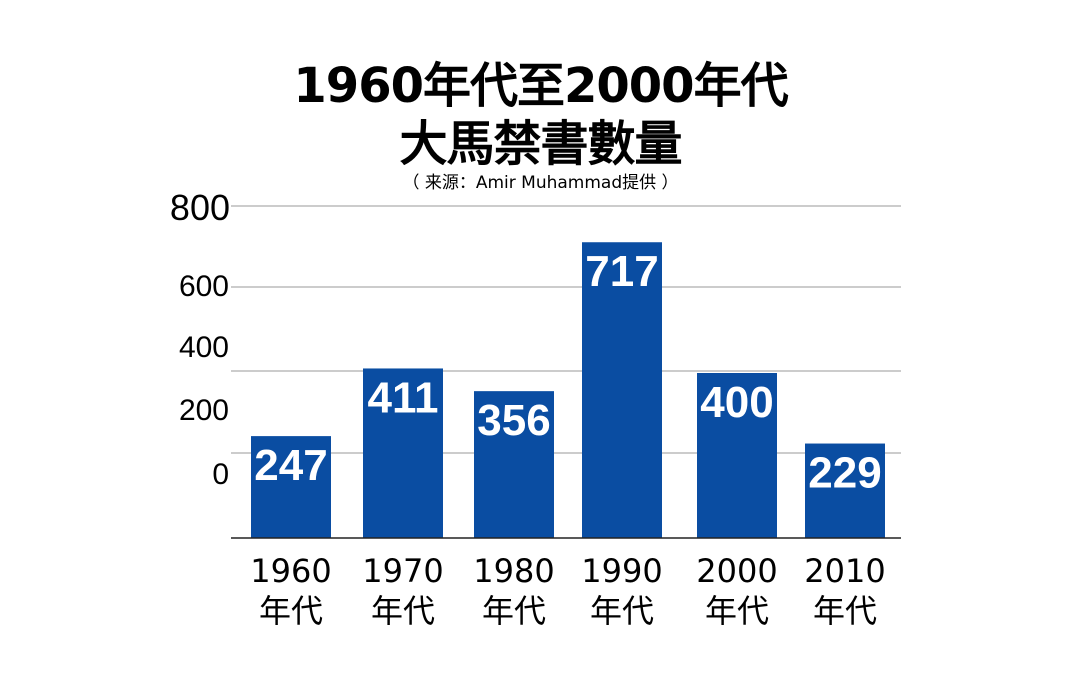 The height and width of the screenshot is (690, 1081). Describe the element at coordinates (540, 86) in the screenshot. I see `chart-title-line-1: 1960年代至2000年代` at that location.